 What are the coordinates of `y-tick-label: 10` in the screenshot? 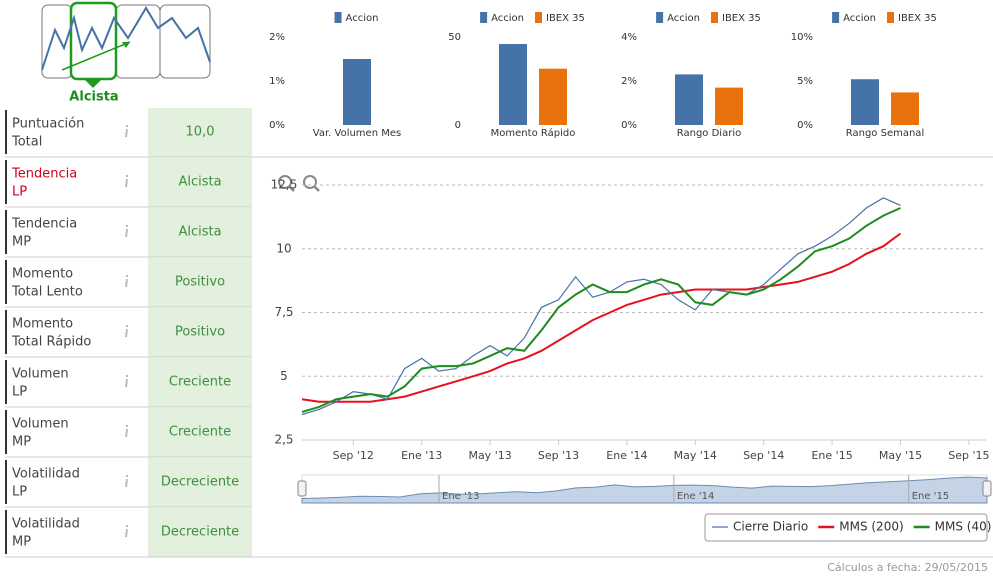 It's located at (283, 248).